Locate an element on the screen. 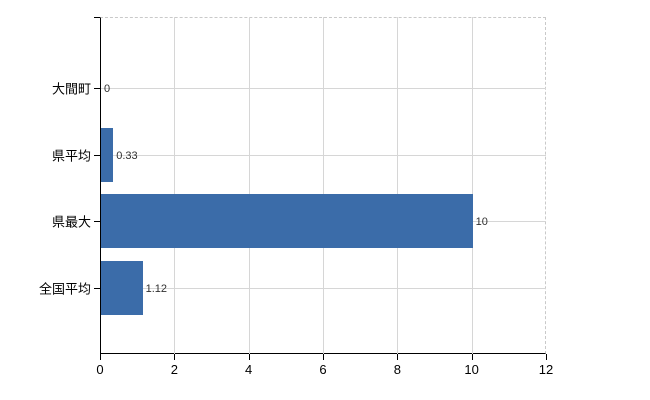 The image size is (650, 400). x-tick-label: 12 is located at coordinates (546, 369).